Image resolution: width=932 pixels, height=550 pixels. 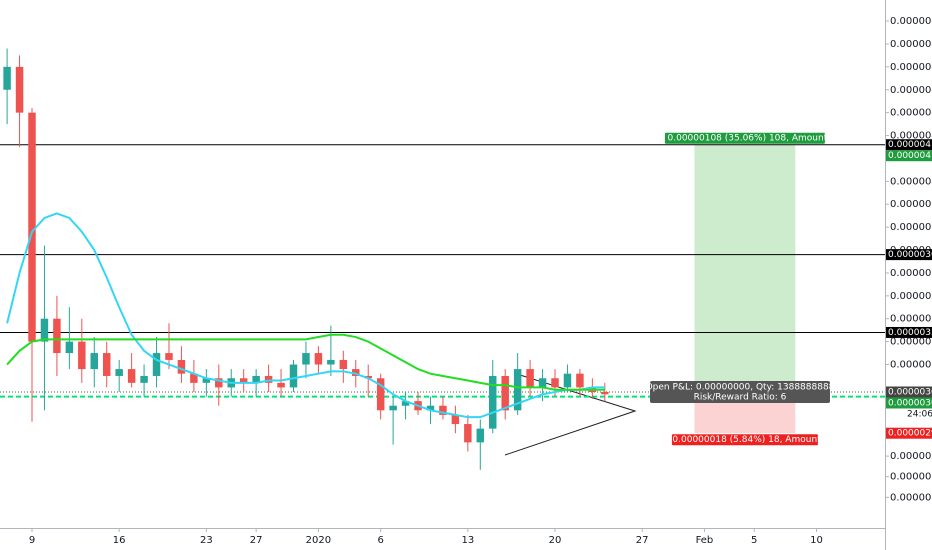 What do you see at coordinates (919, 414) in the screenshot?
I see `countdown: 24:06` at bounding box center [919, 414].